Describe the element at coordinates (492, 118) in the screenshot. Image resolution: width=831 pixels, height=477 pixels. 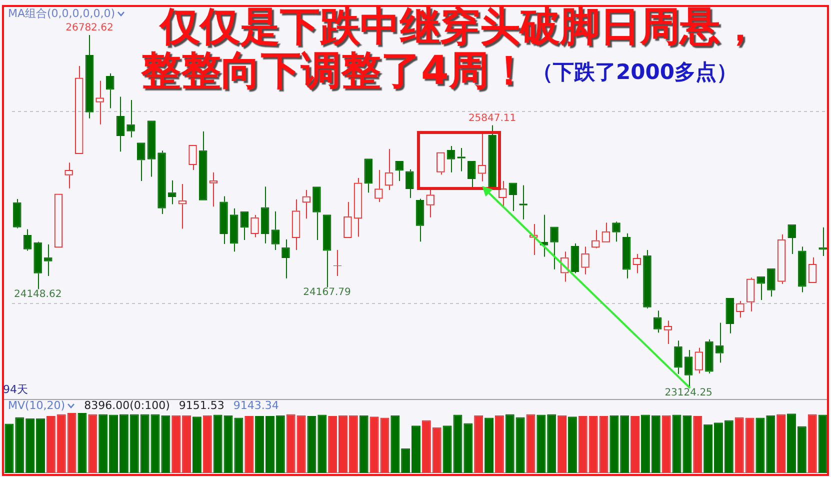
I see `annotation: 25847.11` at that location.